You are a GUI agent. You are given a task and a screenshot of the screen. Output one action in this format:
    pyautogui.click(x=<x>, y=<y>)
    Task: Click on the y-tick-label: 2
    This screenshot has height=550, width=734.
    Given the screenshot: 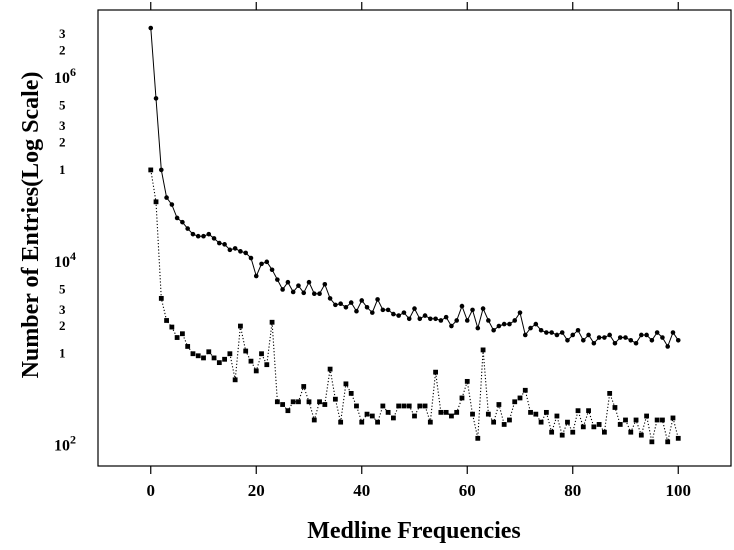 What is the action you would take?
    pyautogui.click(x=62, y=325)
    